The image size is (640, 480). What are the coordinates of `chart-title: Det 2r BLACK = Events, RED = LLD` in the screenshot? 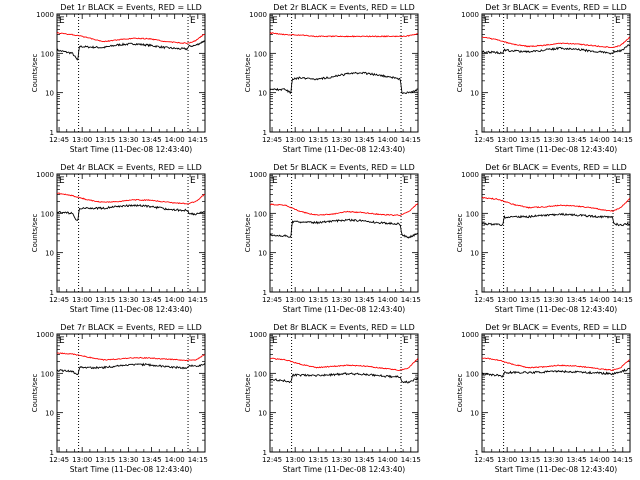 It's located at (344, 7).